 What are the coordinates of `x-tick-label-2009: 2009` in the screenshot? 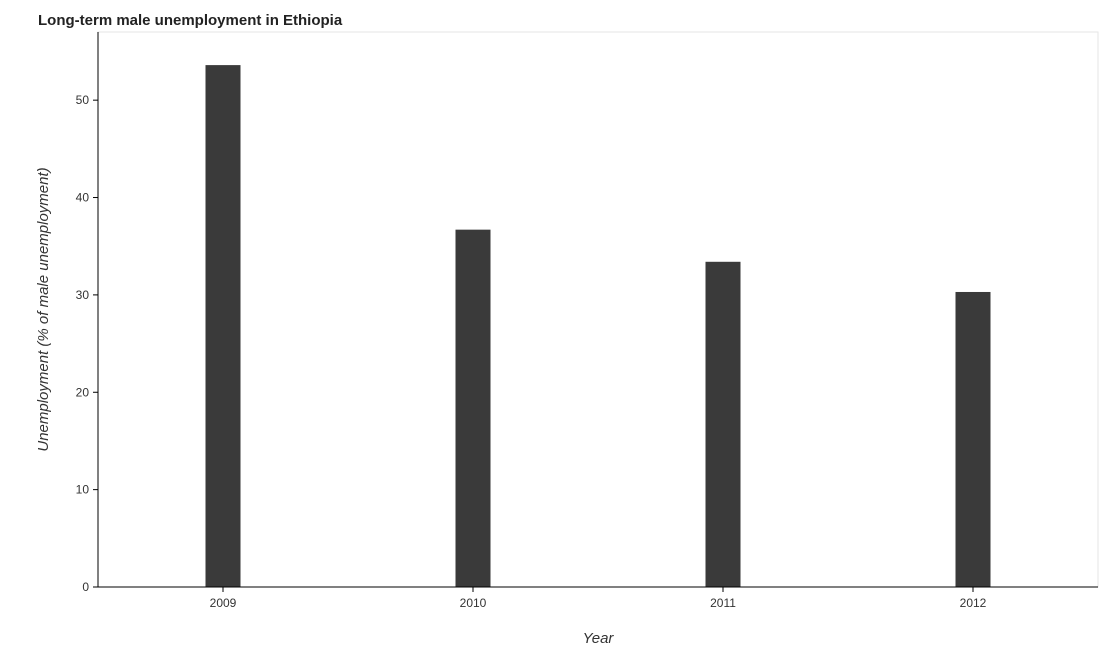 It's located at (223, 603).